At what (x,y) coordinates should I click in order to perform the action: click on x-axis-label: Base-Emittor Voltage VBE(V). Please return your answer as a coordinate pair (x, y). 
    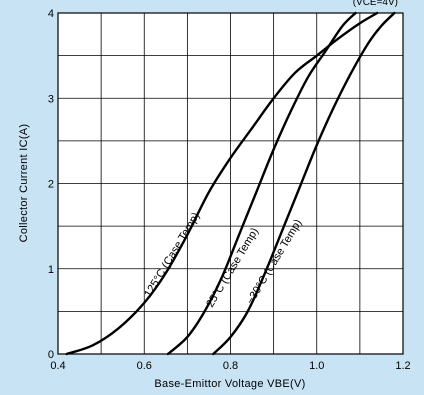
    Looking at the image, I should click on (229, 384).